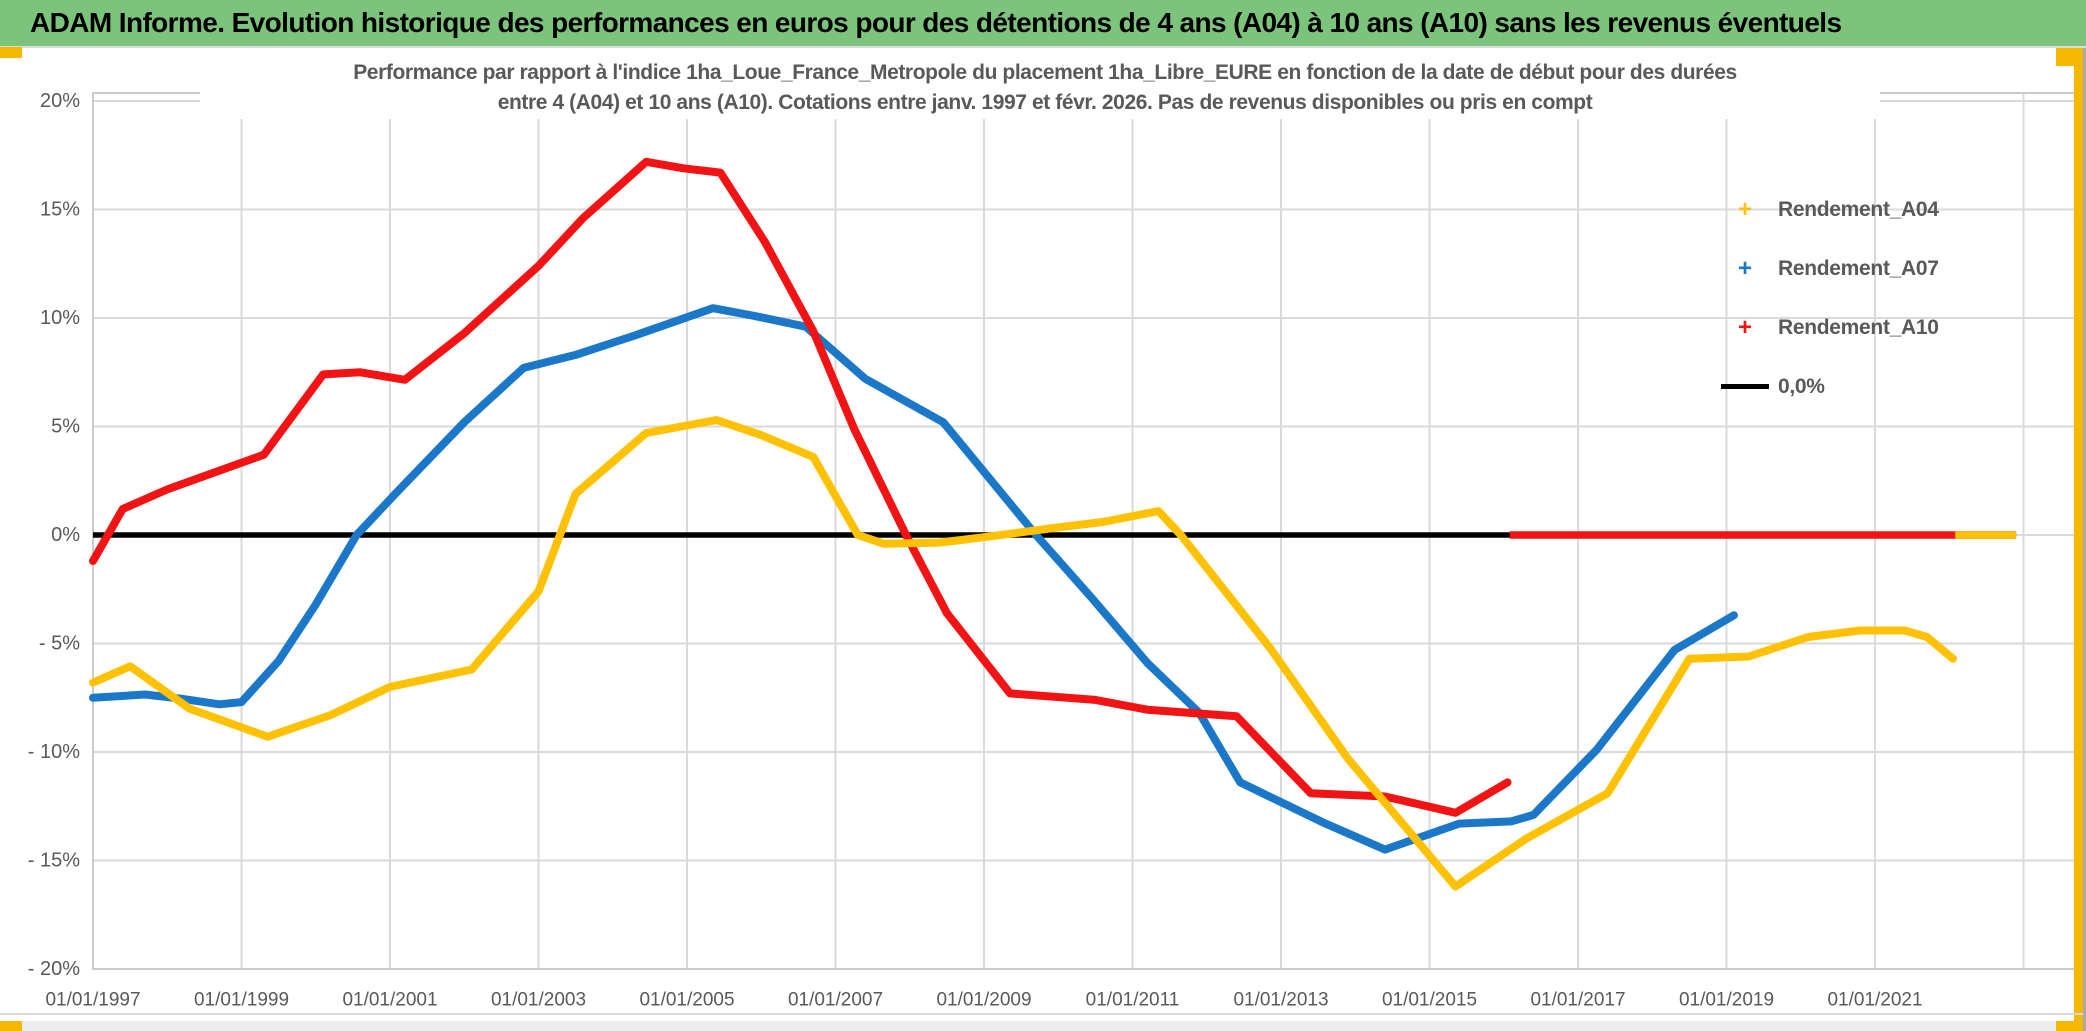 This screenshot has width=2086, height=1031. What do you see at coordinates (2084, 539) in the screenshot?
I see `page-edge-shadow` at bounding box center [2084, 539].